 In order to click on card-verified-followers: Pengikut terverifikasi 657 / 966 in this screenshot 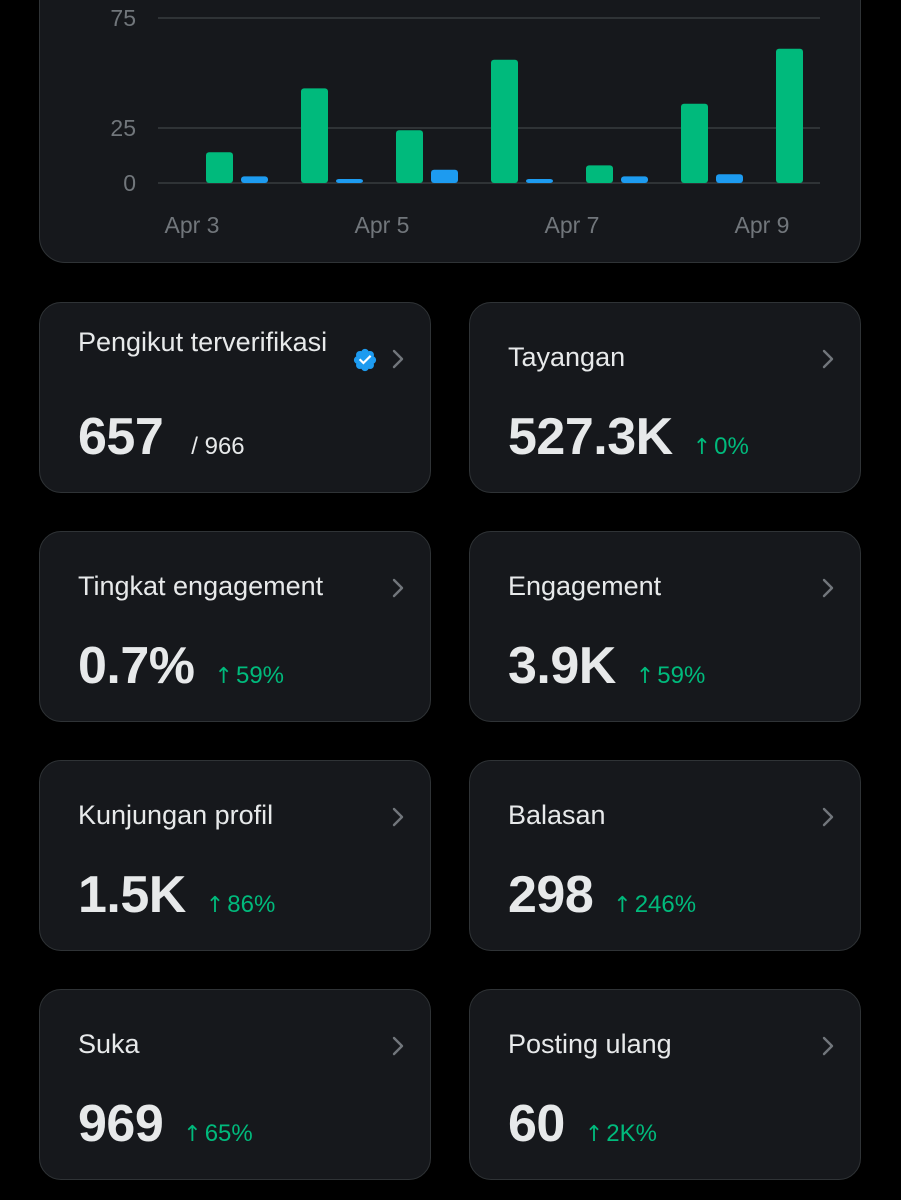, I will do `click(235, 397)`.